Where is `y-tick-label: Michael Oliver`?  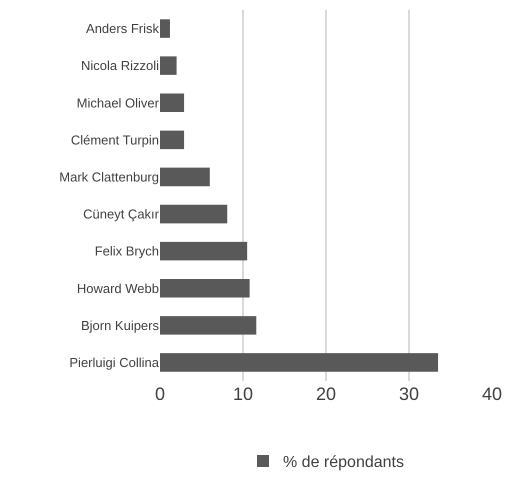 y-tick-label: Michael Oliver is located at coordinates (118, 102).